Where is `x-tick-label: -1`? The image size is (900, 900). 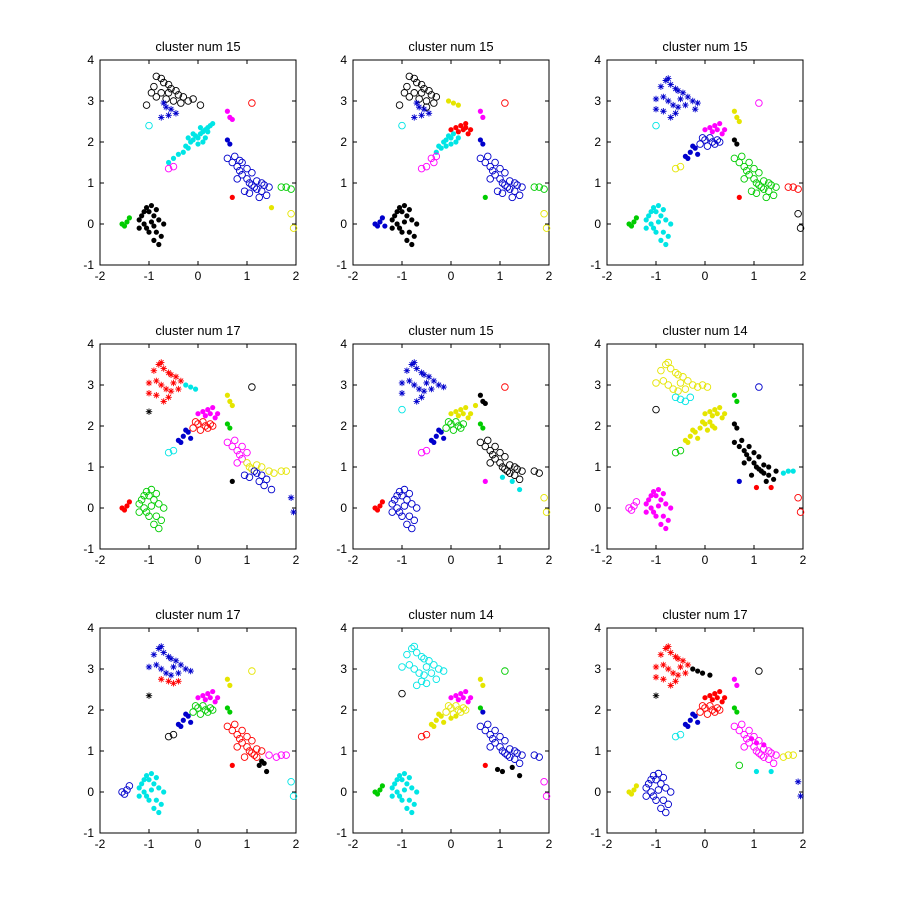 x-tick-label: -1 is located at coordinates (656, 560).